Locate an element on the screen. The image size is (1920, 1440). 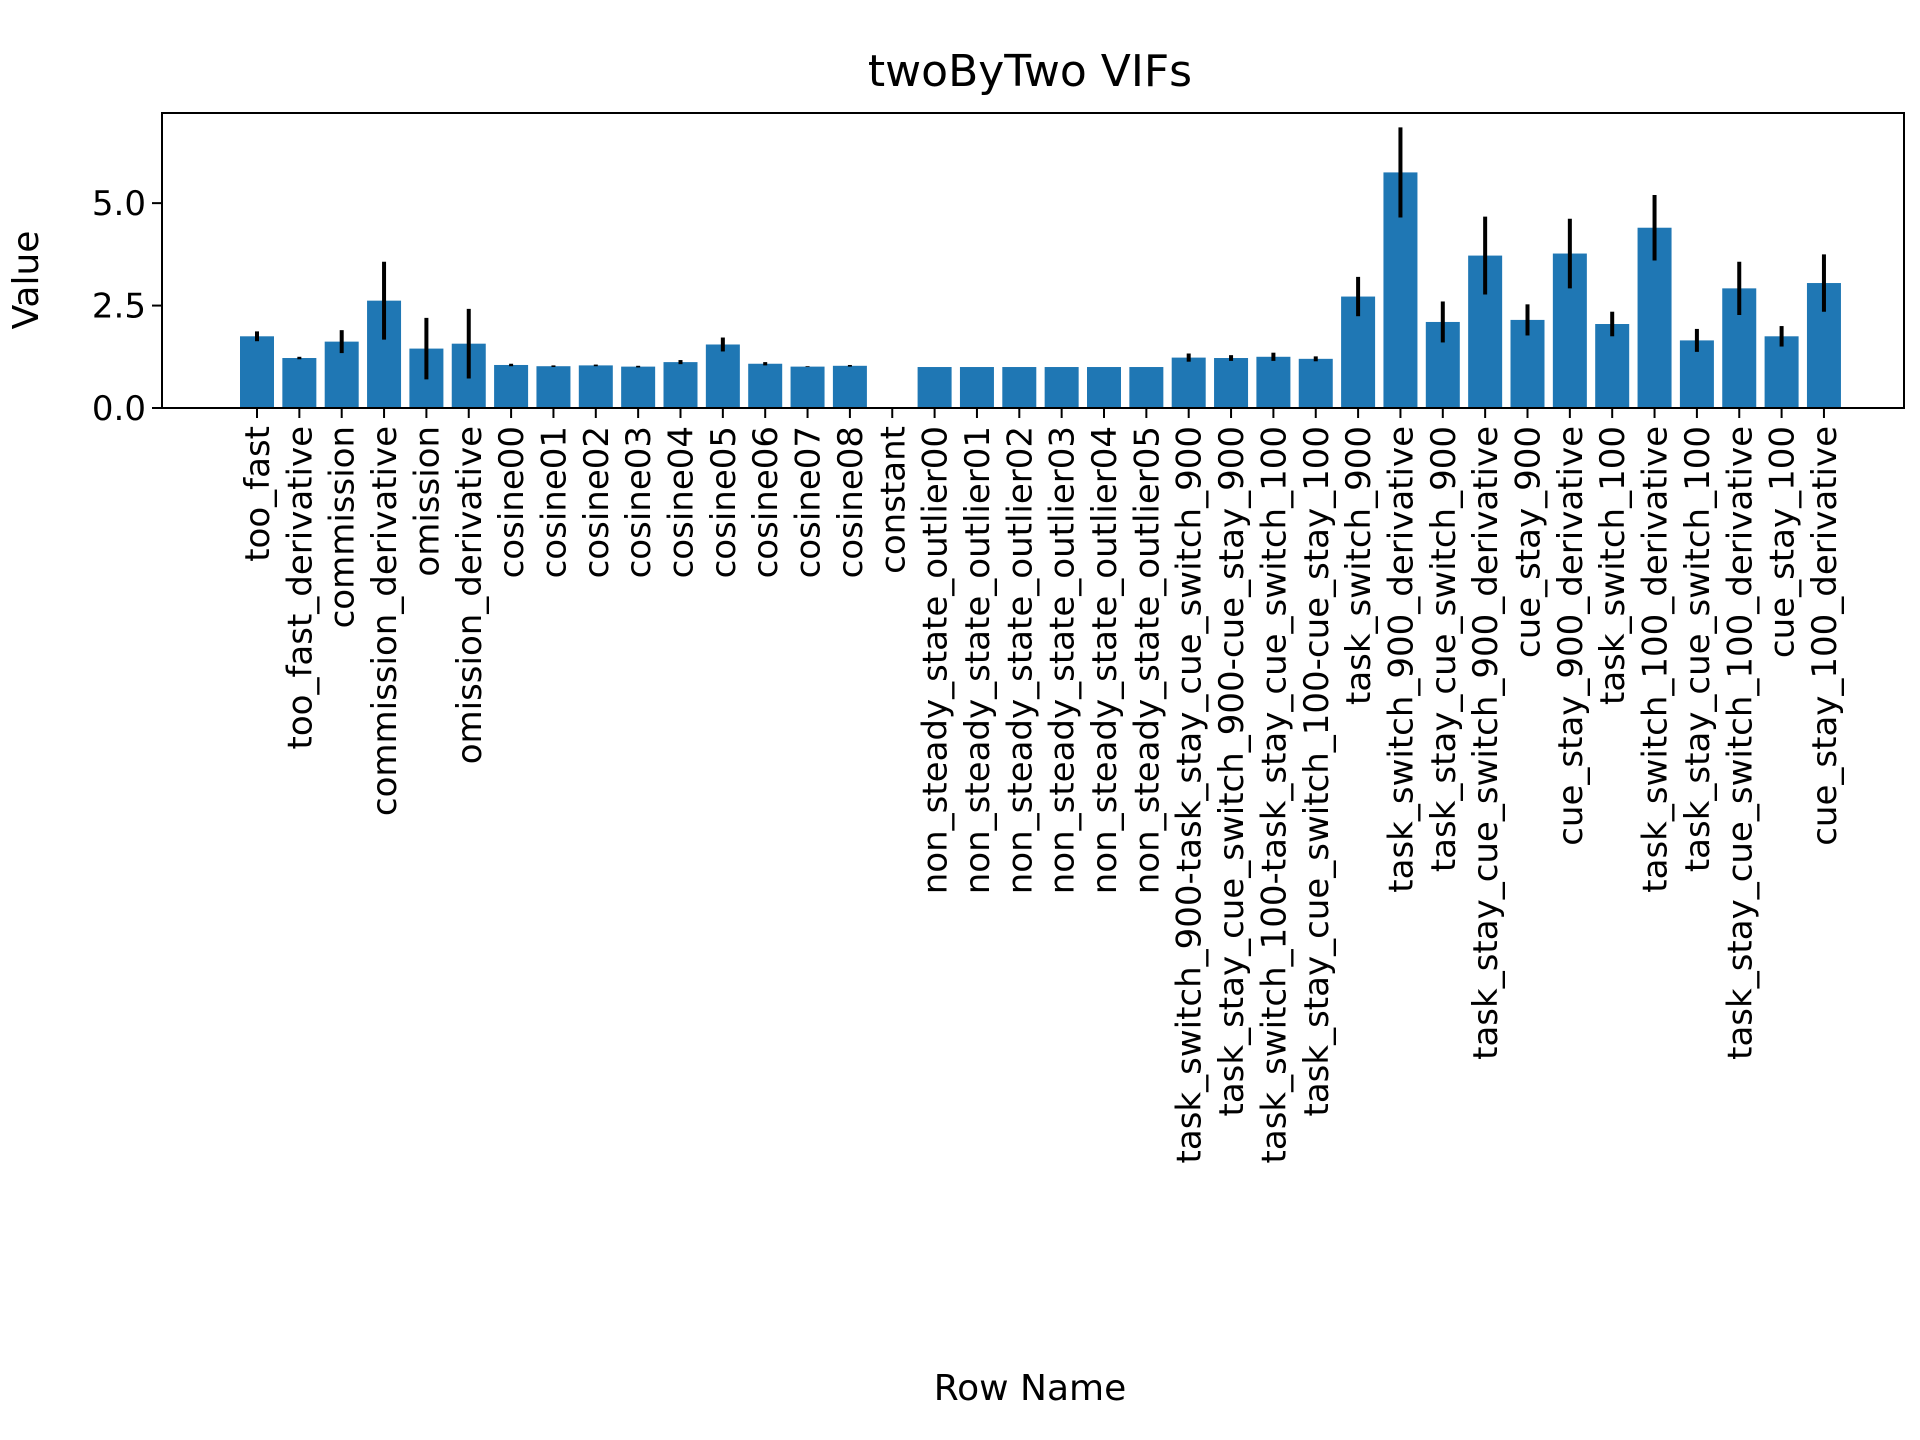
bar-non_steady_state_outlier02 is located at coordinates (1019, 387).